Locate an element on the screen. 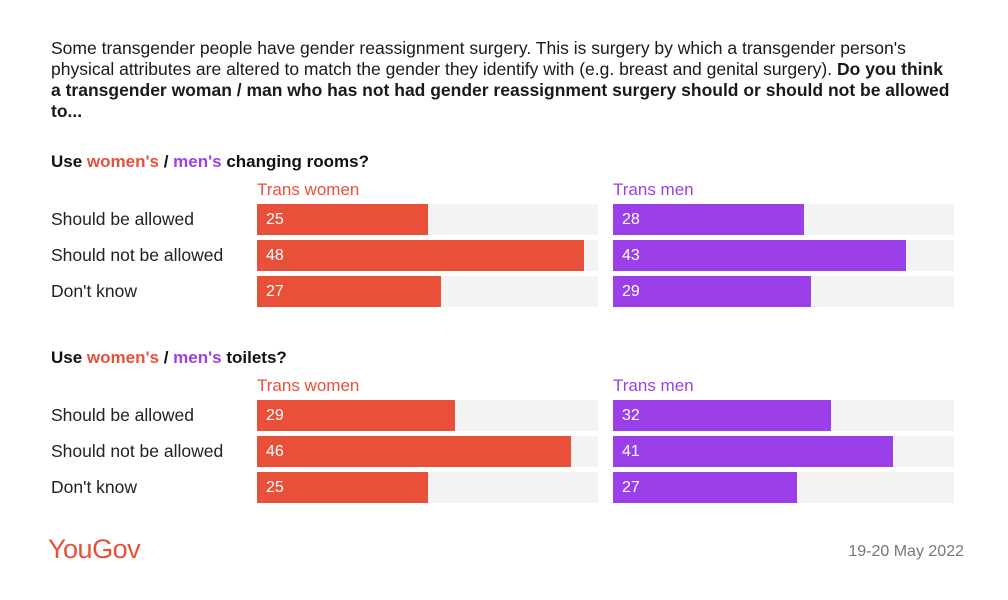 Image resolution: width=1008 pixels, height=600 pixels. bar-track: 46 is located at coordinates (427, 451).